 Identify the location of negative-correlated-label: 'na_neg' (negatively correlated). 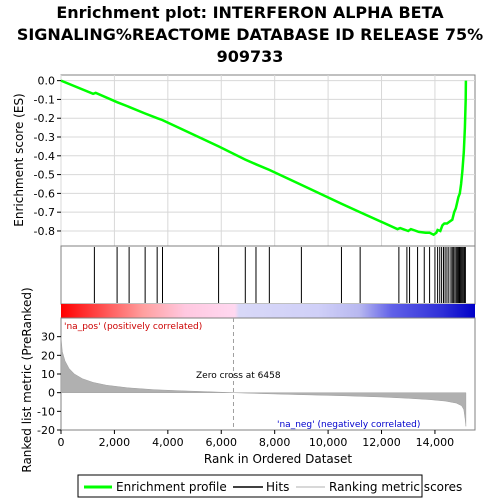
(348, 425).